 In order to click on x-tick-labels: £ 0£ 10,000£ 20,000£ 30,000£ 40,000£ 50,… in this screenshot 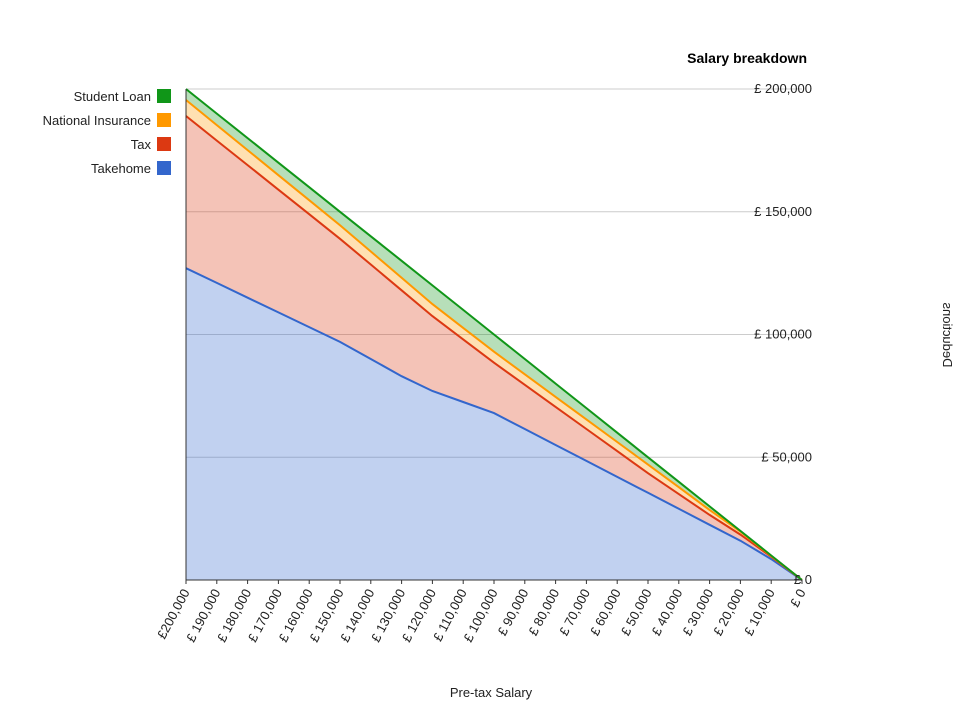, I will do `click(481, 615)`.